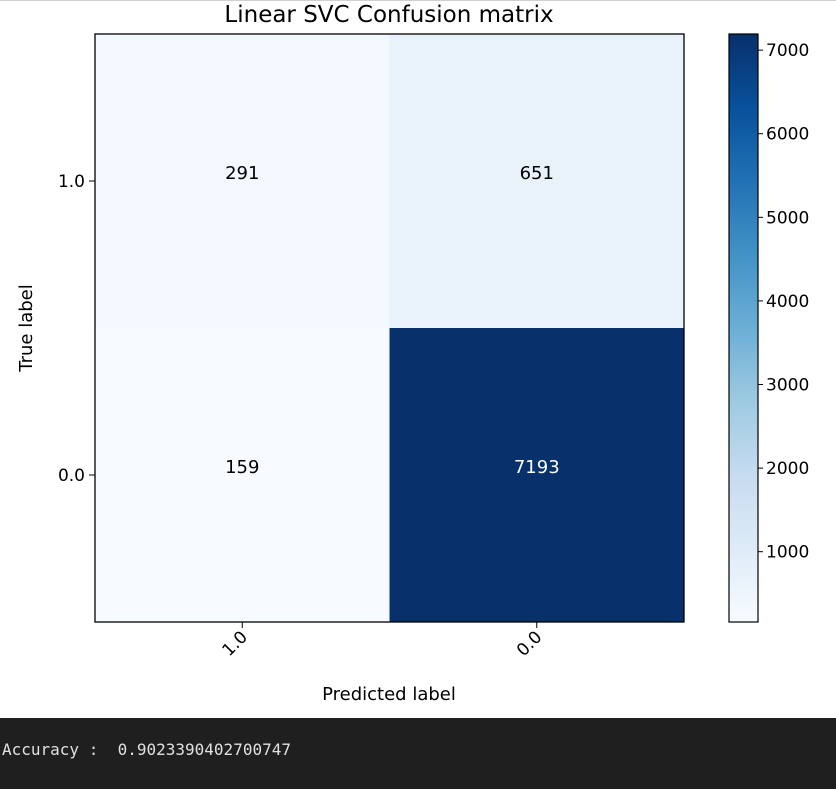 The image size is (836, 789). Describe the element at coordinates (389, 694) in the screenshot. I see `x-axis-label: Predicted label` at that location.